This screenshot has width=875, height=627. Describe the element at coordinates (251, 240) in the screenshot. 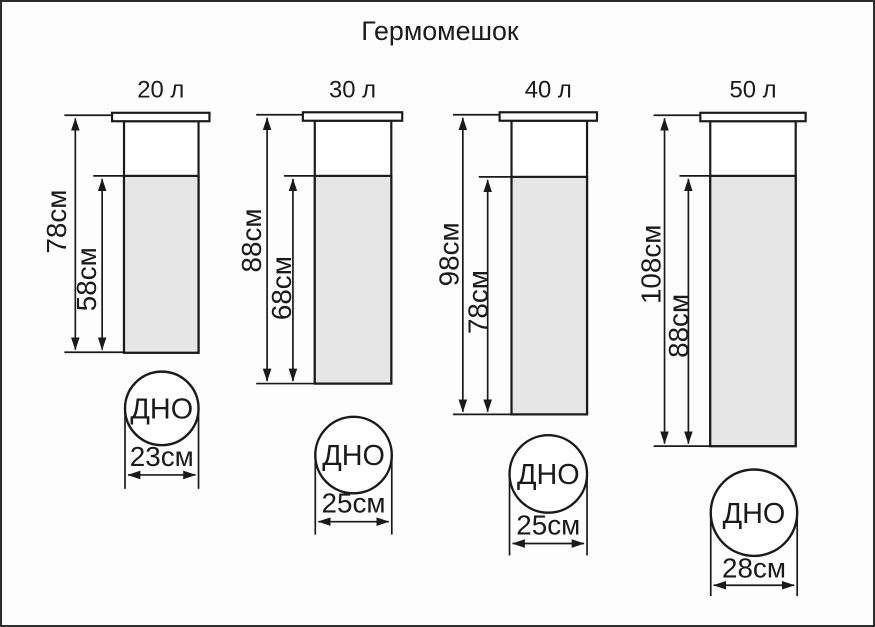

I see `total-height-label: 88см` at that location.